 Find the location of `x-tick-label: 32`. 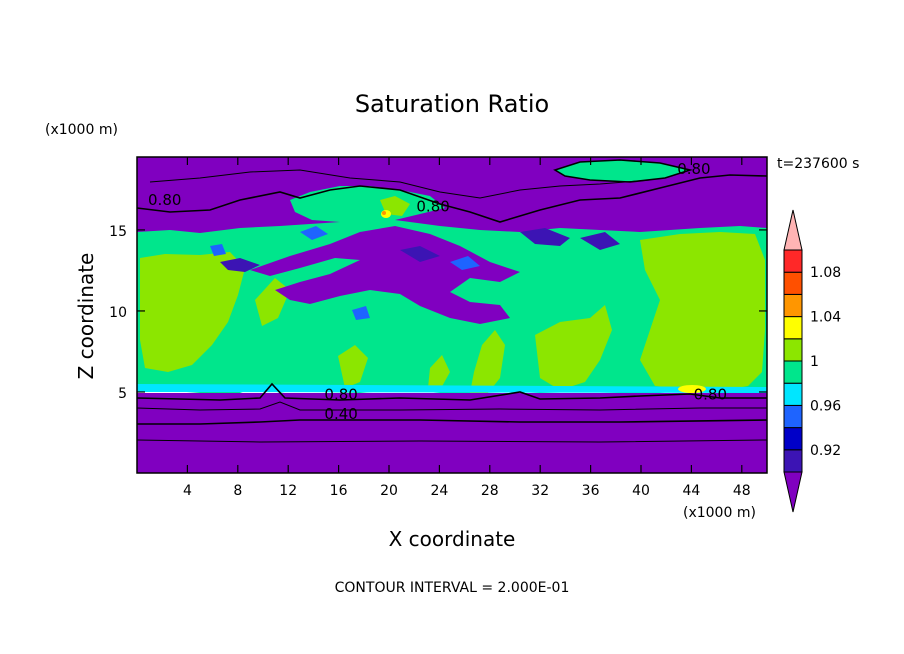

x-tick-label: 32 is located at coordinates (540, 491).